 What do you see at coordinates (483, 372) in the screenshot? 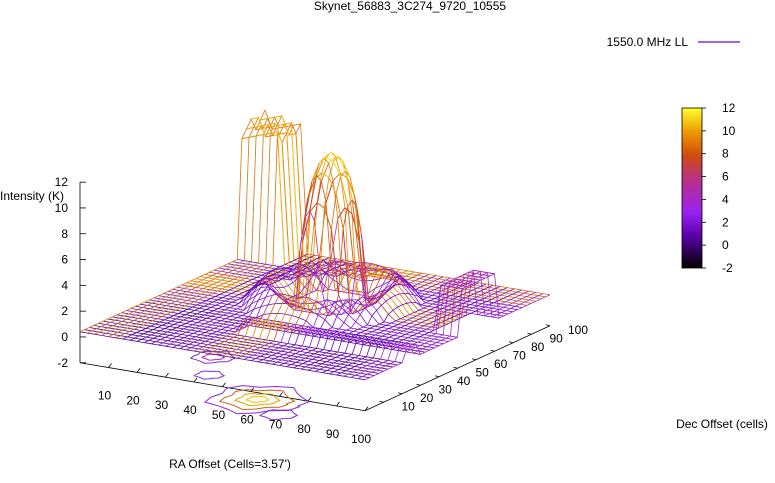
I see `y-tick-label: 50` at bounding box center [483, 372].